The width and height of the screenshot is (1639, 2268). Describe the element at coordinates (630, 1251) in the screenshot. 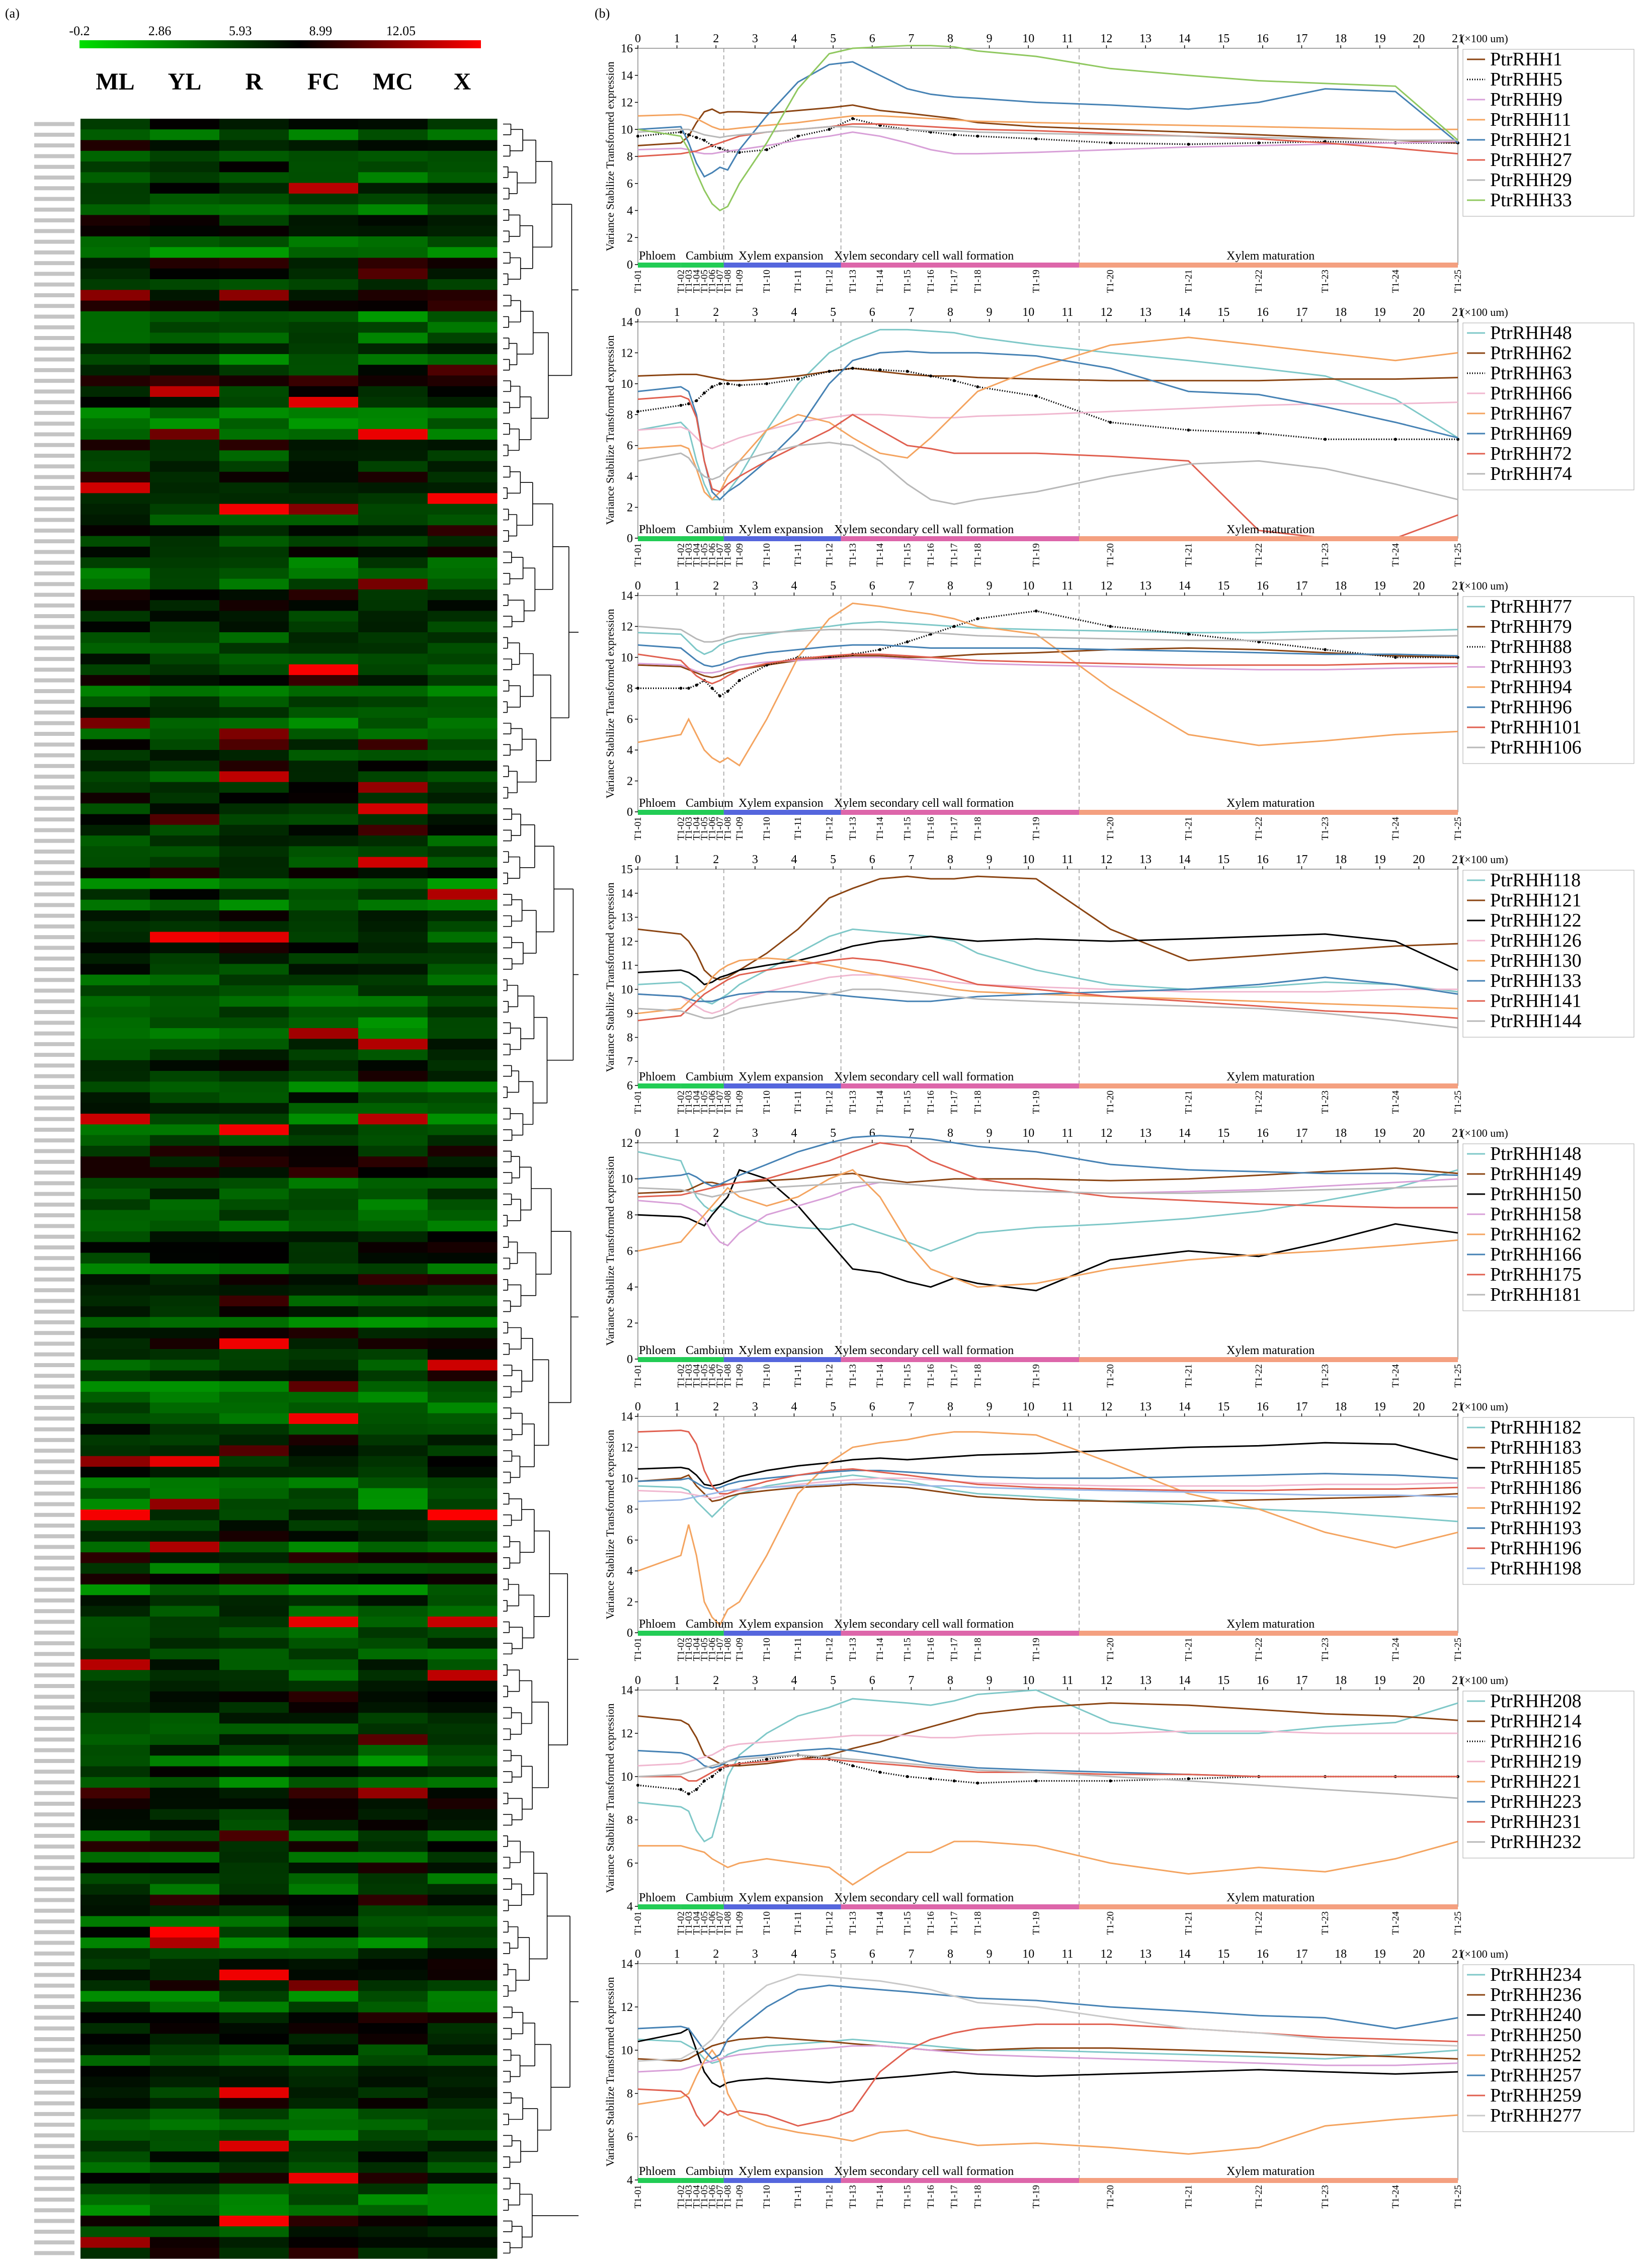

I see `y-tick-label: 6` at that location.